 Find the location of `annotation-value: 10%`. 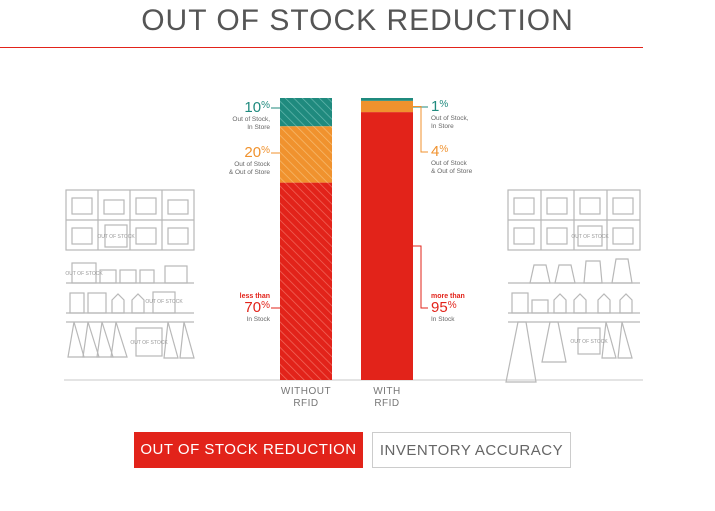

annotation-value: 10% is located at coordinates (257, 107).